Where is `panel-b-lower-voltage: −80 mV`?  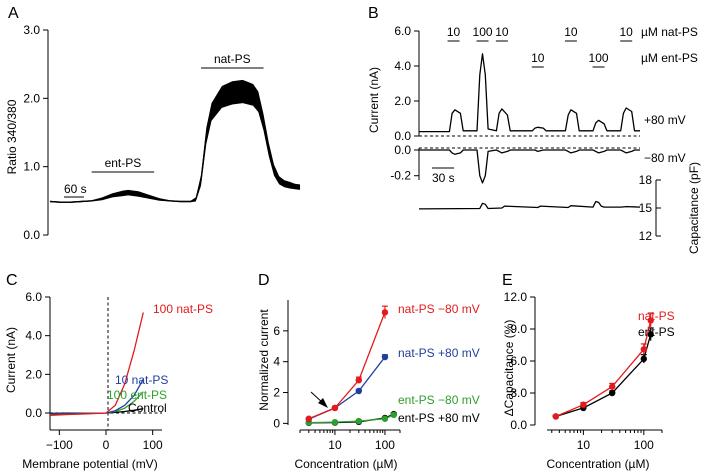
panel-b-lower-voltage: −80 mV is located at coordinates (665, 158).